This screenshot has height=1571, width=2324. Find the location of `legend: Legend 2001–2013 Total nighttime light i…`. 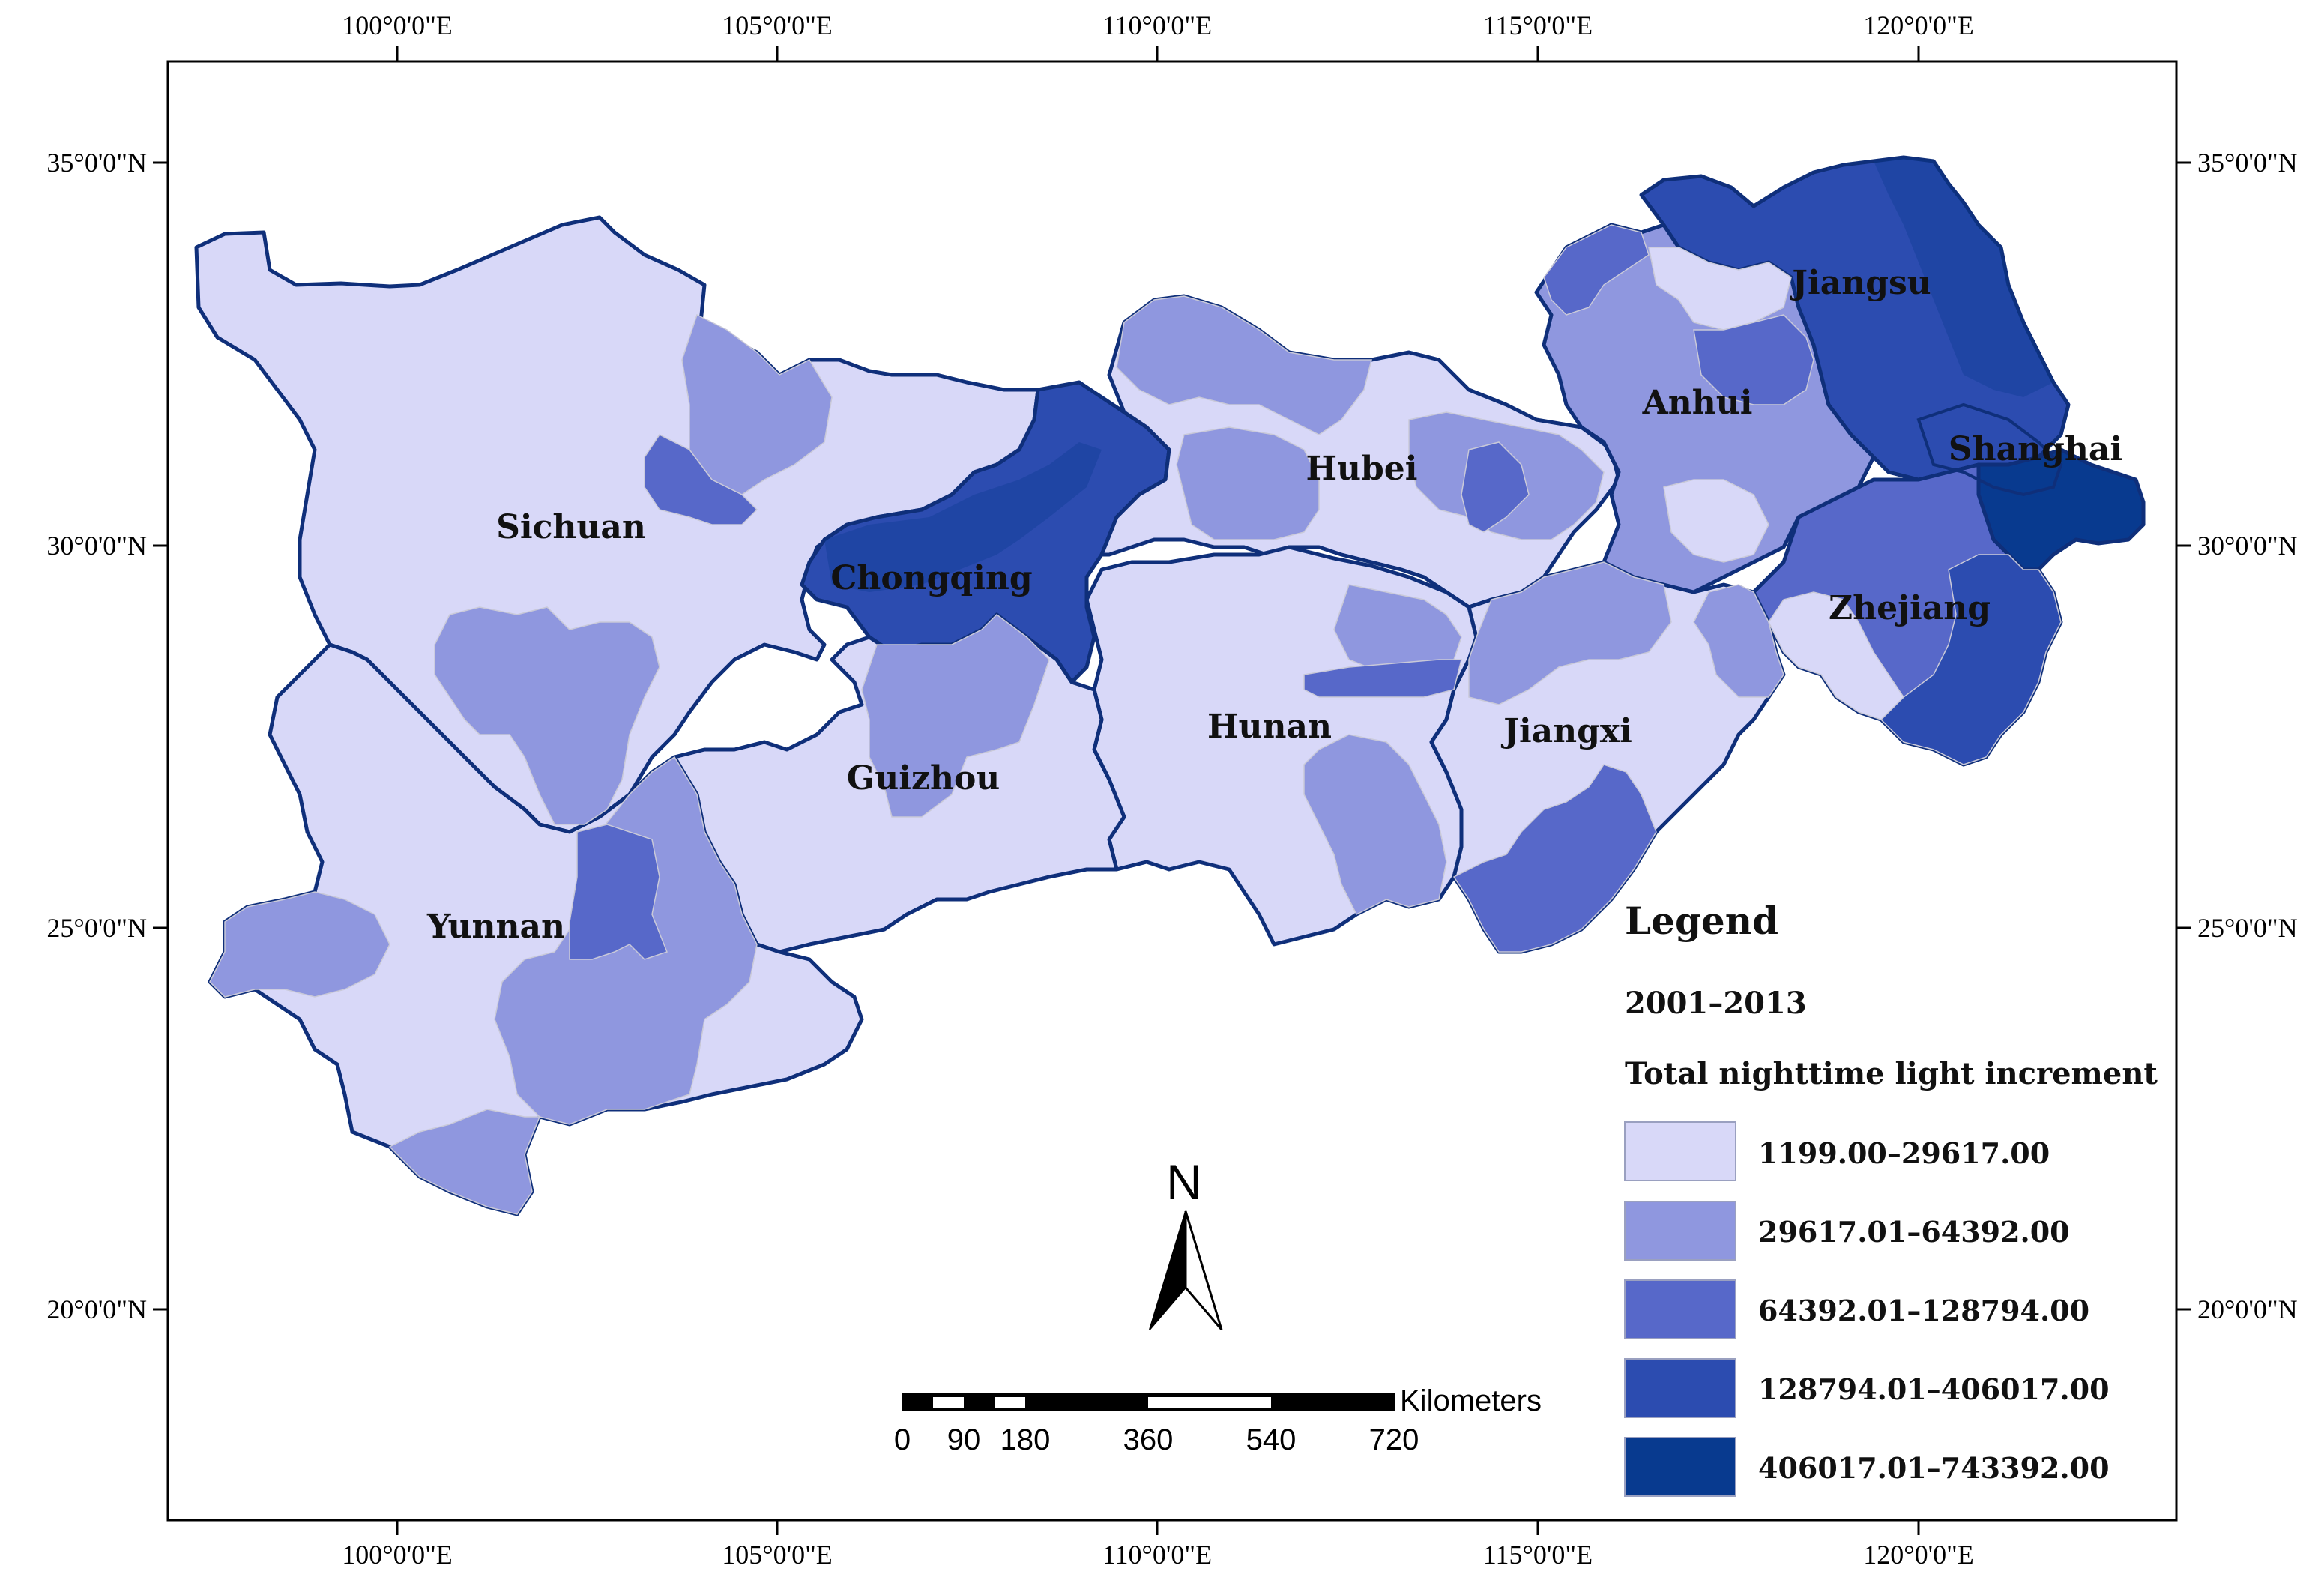

legend: Legend 2001–2013 Total nighttime light i… is located at coordinates (1891, 1198).